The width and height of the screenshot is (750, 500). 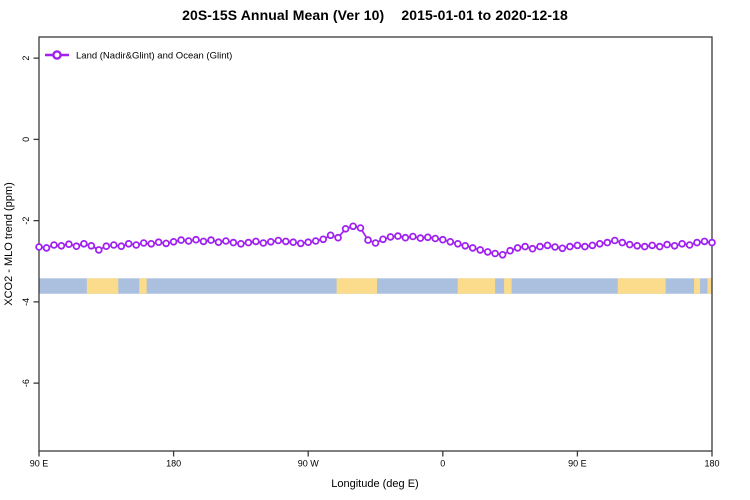 What do you see at coordinates (577, 464) in the screenshot?
I see `x-tick-label: 90 E` at bounding box center [577, 464].